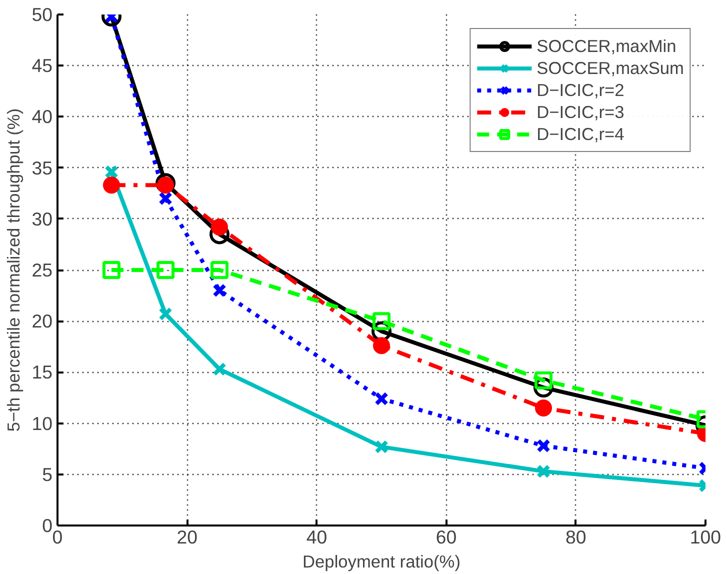  Describe the element at coordinates (576, 537) in the screenshot. I see `x-tick-label: 80` at that location.